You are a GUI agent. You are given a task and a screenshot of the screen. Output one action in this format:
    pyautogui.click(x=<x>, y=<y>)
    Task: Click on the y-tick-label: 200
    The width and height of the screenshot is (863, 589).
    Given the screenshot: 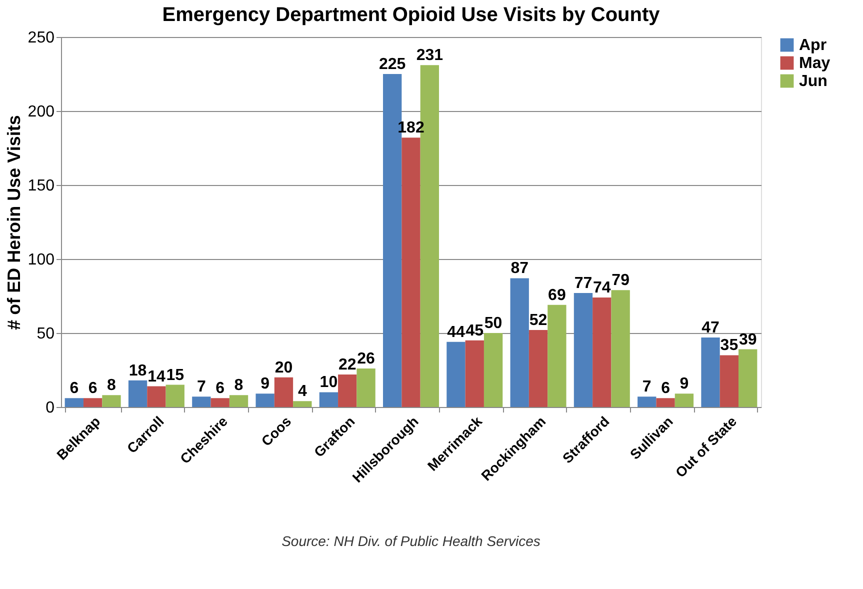 What is the action you would take?
    pyautogui.click(x=41, y=112)
    